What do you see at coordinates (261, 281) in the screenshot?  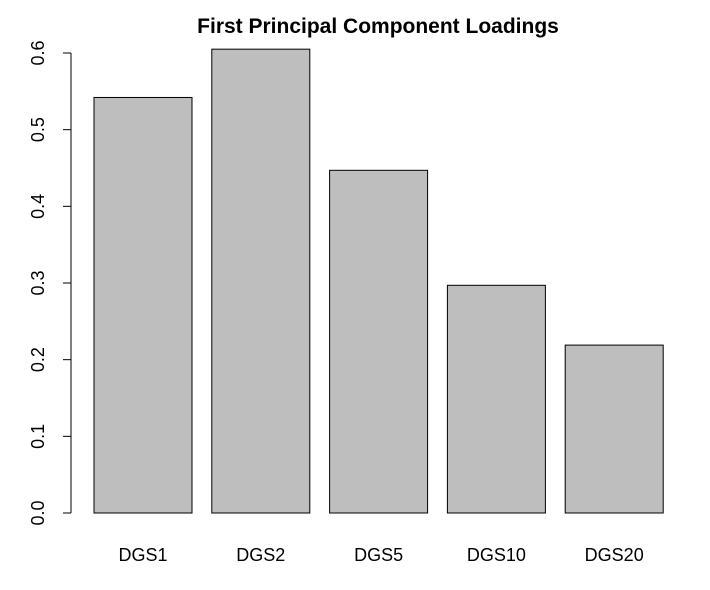 I see `bar-dgs2` at bounding box center [261, 281].